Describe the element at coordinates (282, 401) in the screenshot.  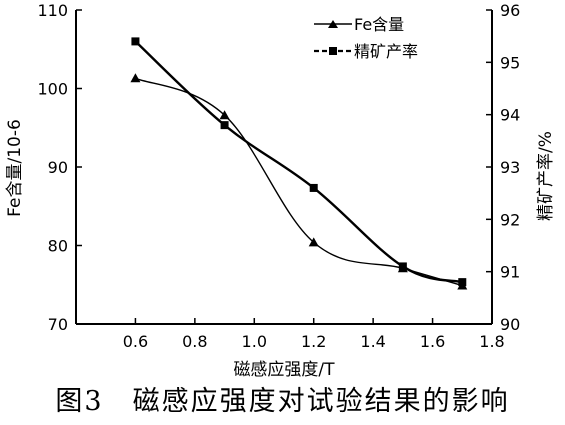
I see `figure-caption: 图3 磁感应强度对试验结果的影响` at that location.